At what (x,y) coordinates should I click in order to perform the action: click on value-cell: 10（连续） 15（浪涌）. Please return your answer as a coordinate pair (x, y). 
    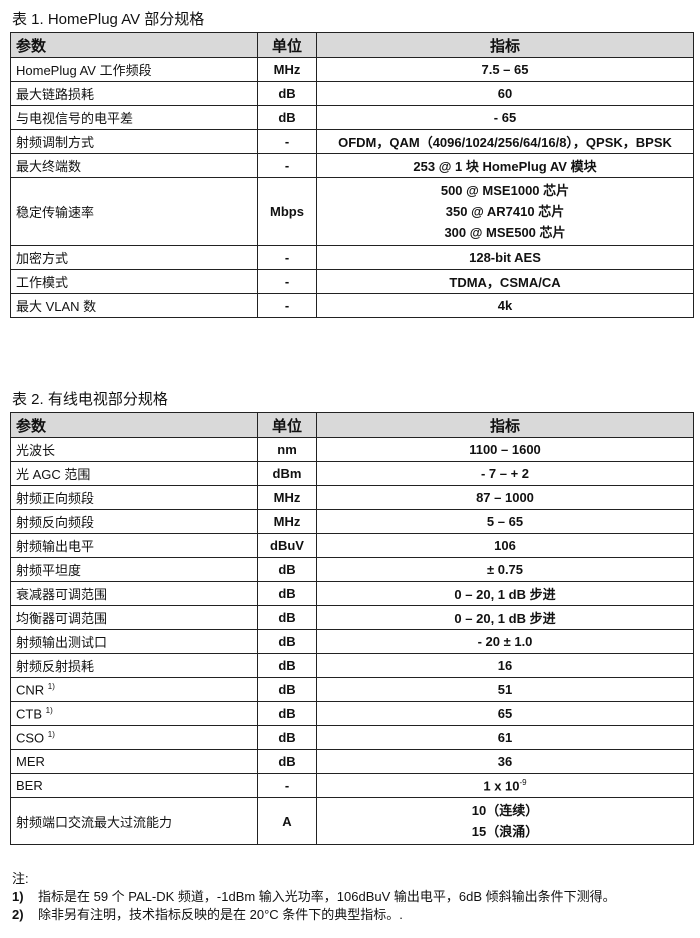
    Looking at the image, I should click on (505, 821).